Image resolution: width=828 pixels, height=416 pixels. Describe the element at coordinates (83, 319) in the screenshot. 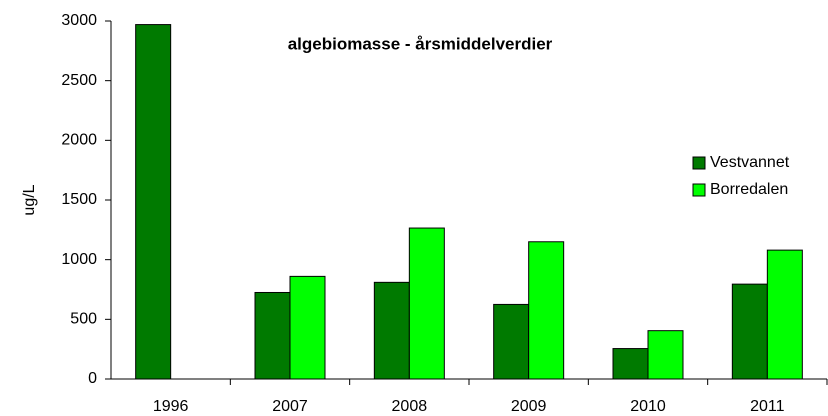

I see `y-tick-label: 500` at that location.